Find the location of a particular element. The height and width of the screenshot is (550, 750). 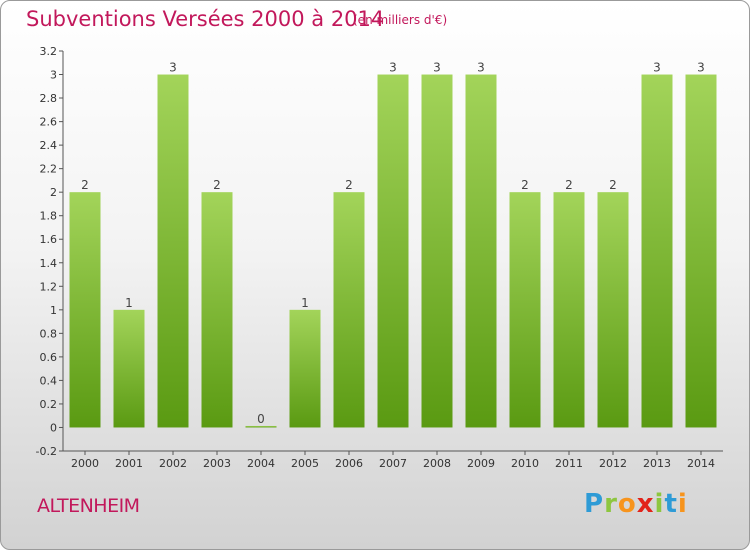

x-tick-label: 2013 is located at coordinates (657, 463).